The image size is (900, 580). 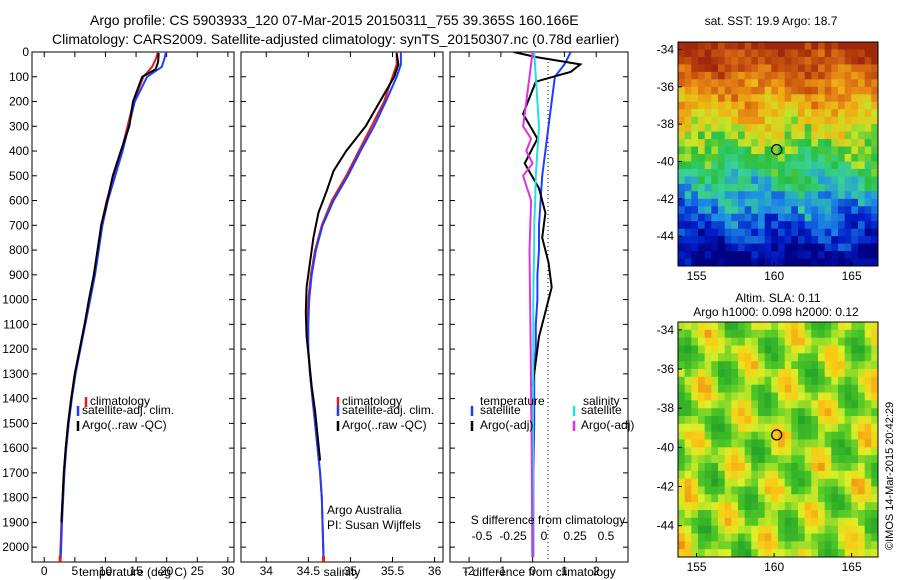 What do you see at coordinates (666, 87) in the screenshot?
I see `map-y-tick-label: -36` at bounding box center [666, 87].